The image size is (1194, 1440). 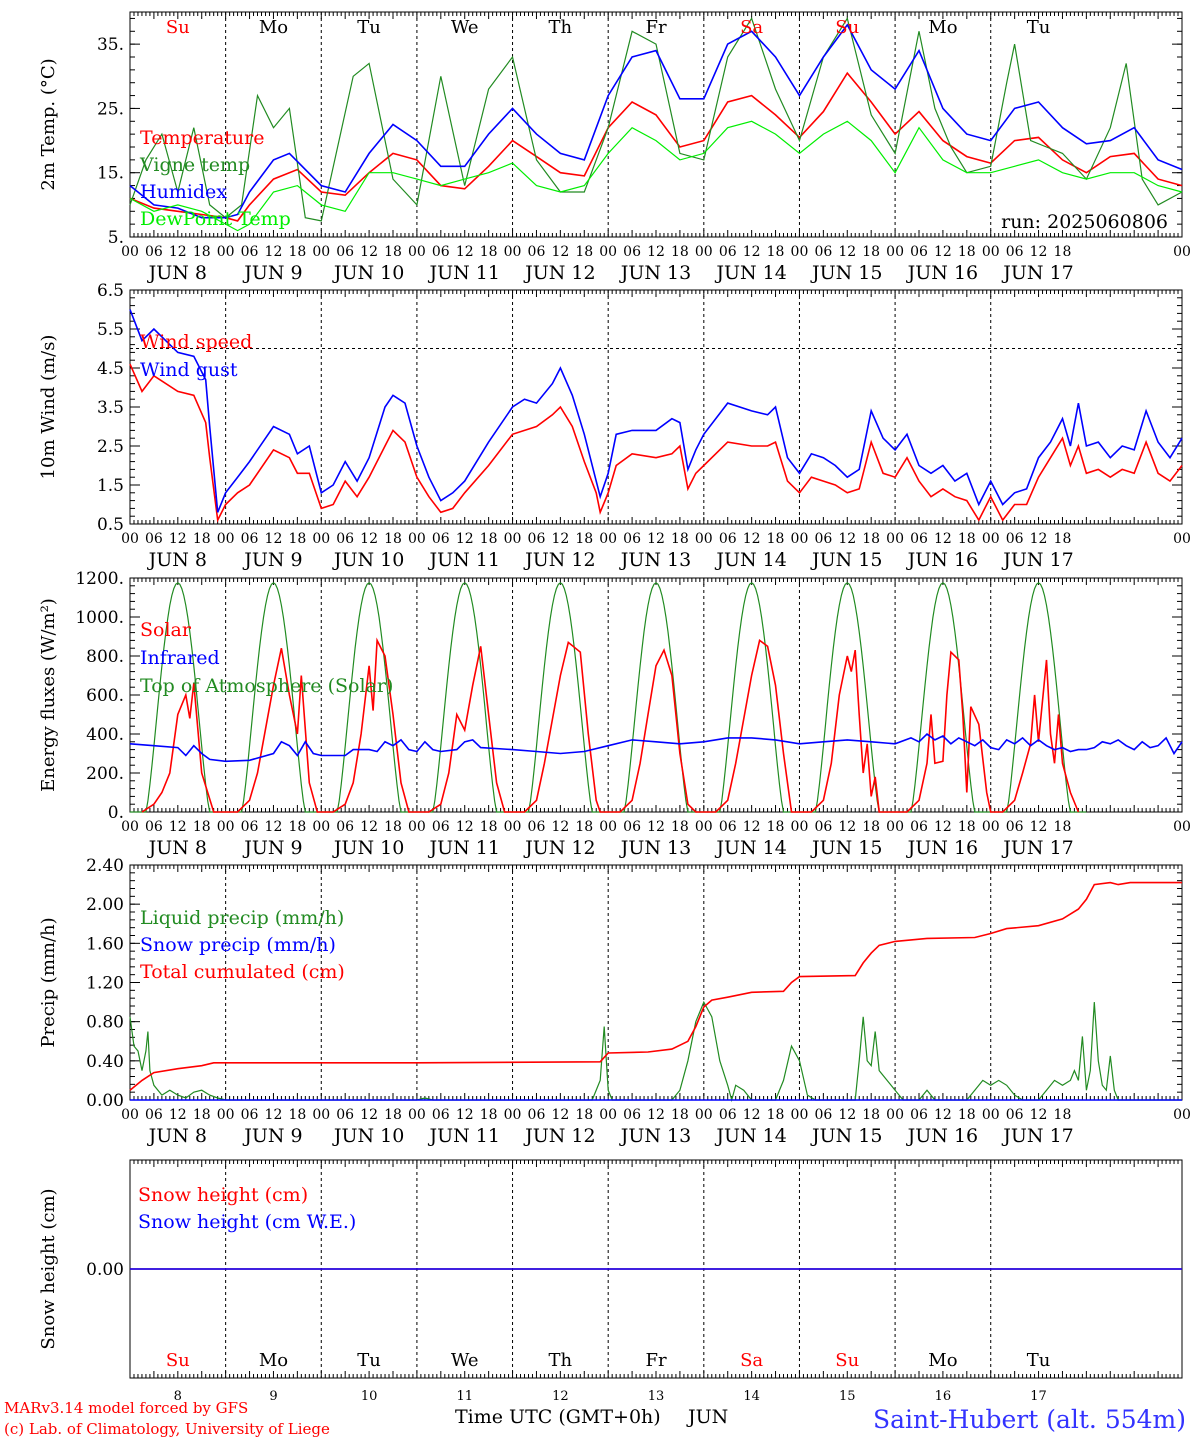 What do you see at coordinates (223, 1195) in the screenshot?
I see `legend-entry: Snow height (cm)` at bounding box center [223, 1195].